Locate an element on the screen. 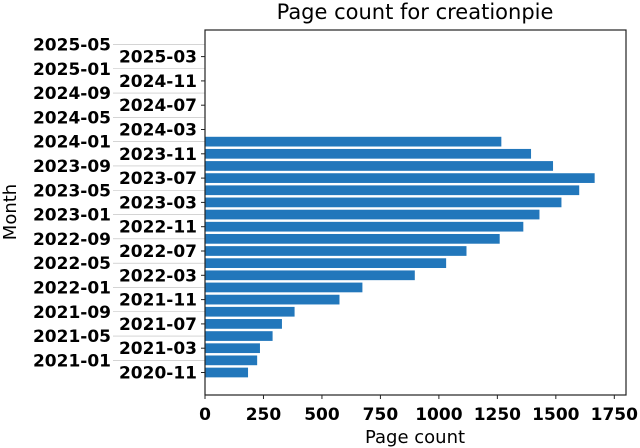  y-tick-label: 2022-09 is located at coordinates (72, 240).